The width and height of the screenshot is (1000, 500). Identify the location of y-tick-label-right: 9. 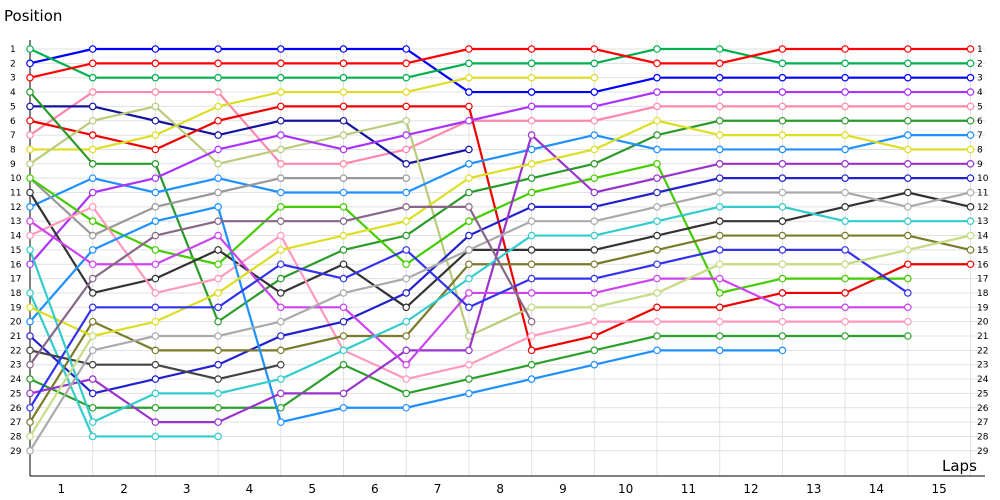
(980, 165).